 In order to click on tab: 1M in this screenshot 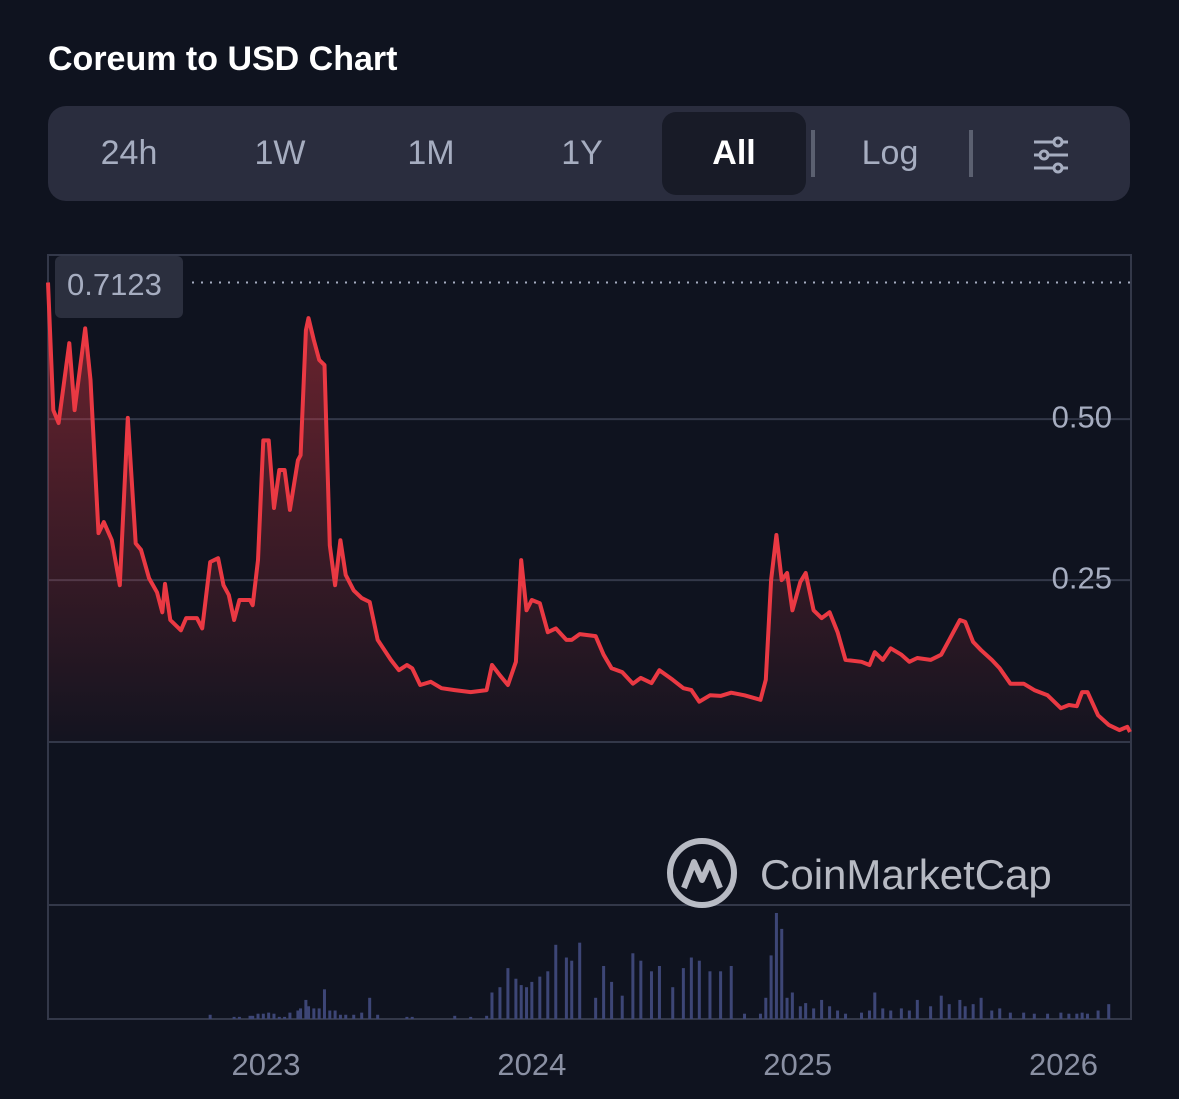, I will do `click(430, 153)`.